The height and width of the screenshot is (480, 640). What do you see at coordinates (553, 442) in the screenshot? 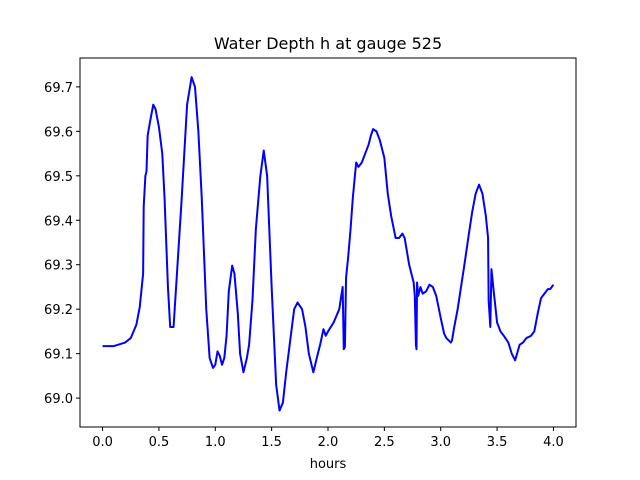
I see `x-tick-label: 4.0` at bounding box center [553, 442].